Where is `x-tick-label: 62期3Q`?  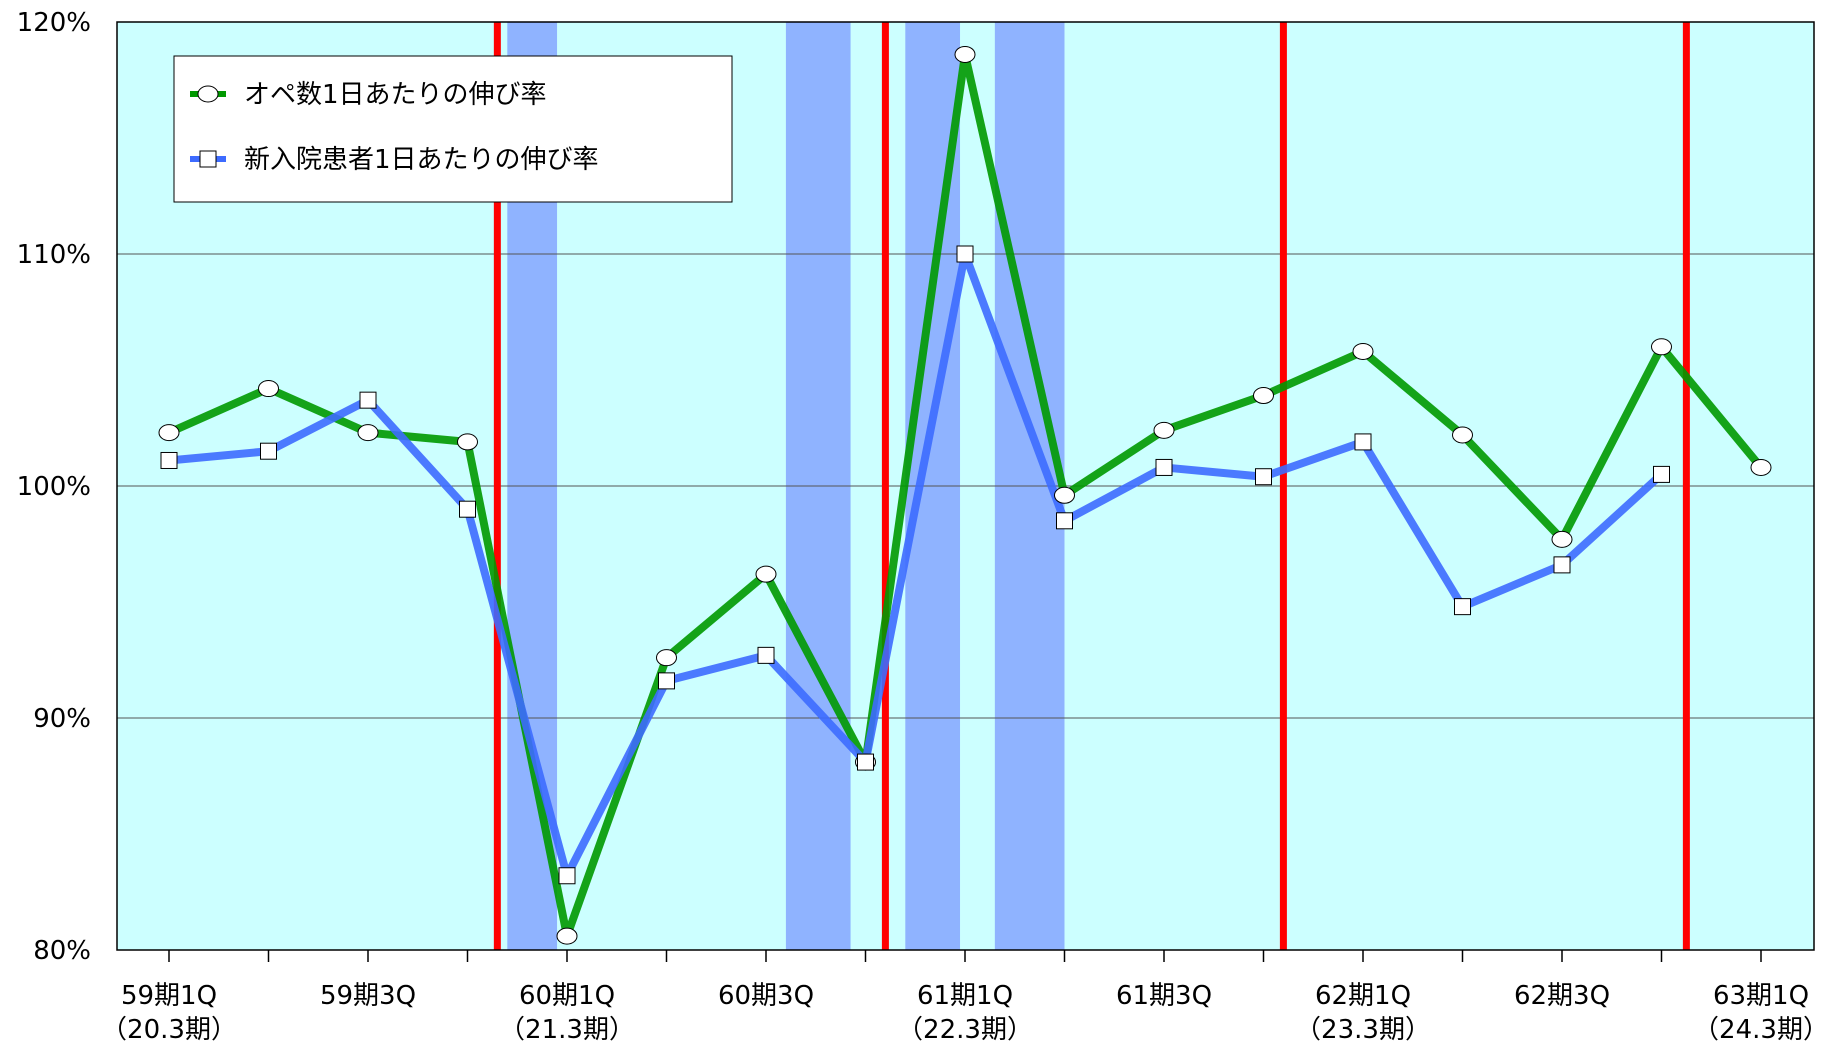
x-tick-label: 62期3Q is located at coordinates (1562, 996).